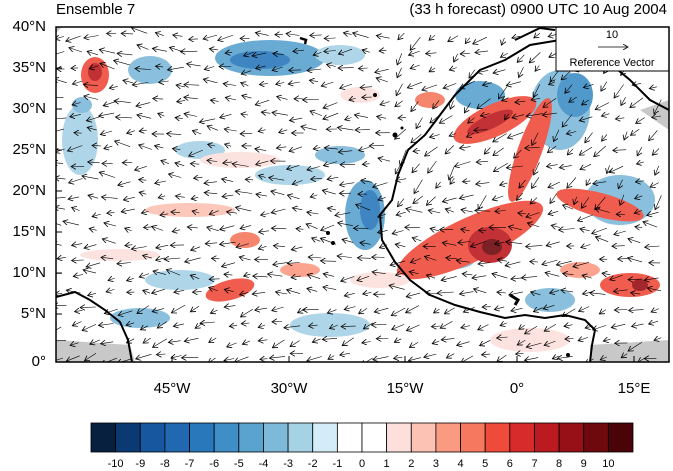 Image resolution: width=673 pixels, height=471 pixels. I want to click on colorbar-tick-label: -8, so click(165, 464).